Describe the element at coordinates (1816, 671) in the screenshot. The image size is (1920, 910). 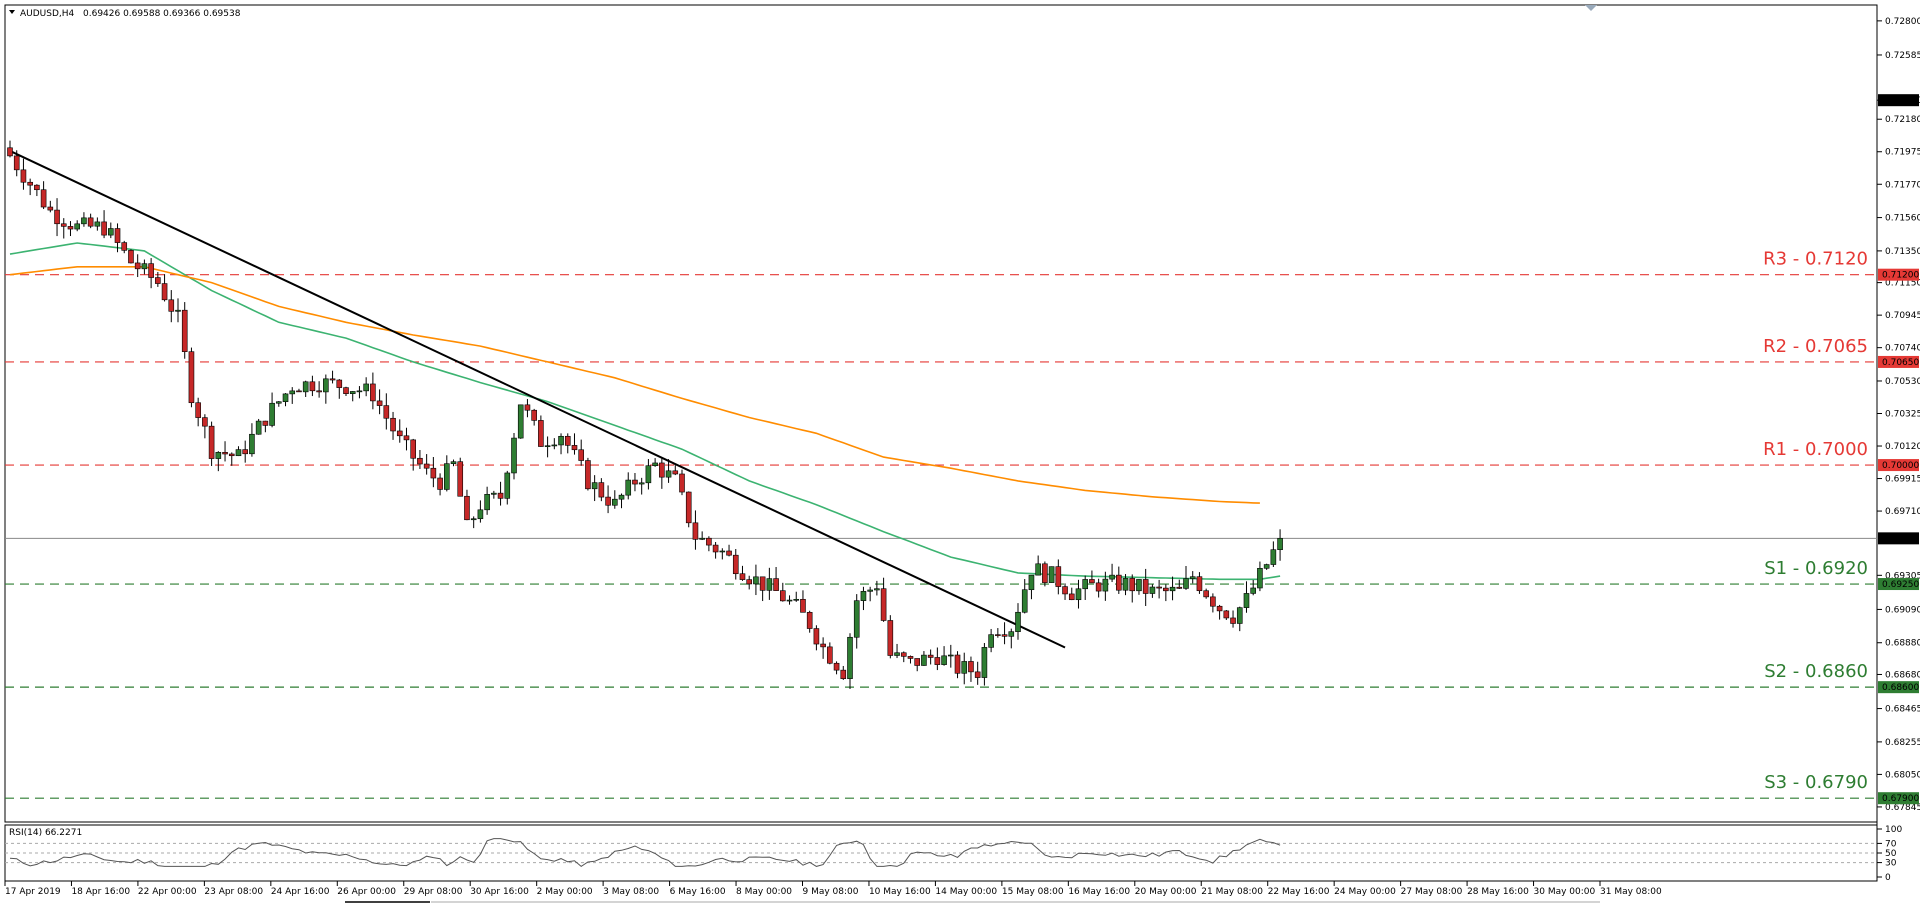
I see `level-label-s2: S2 - 0.6860` at that location.